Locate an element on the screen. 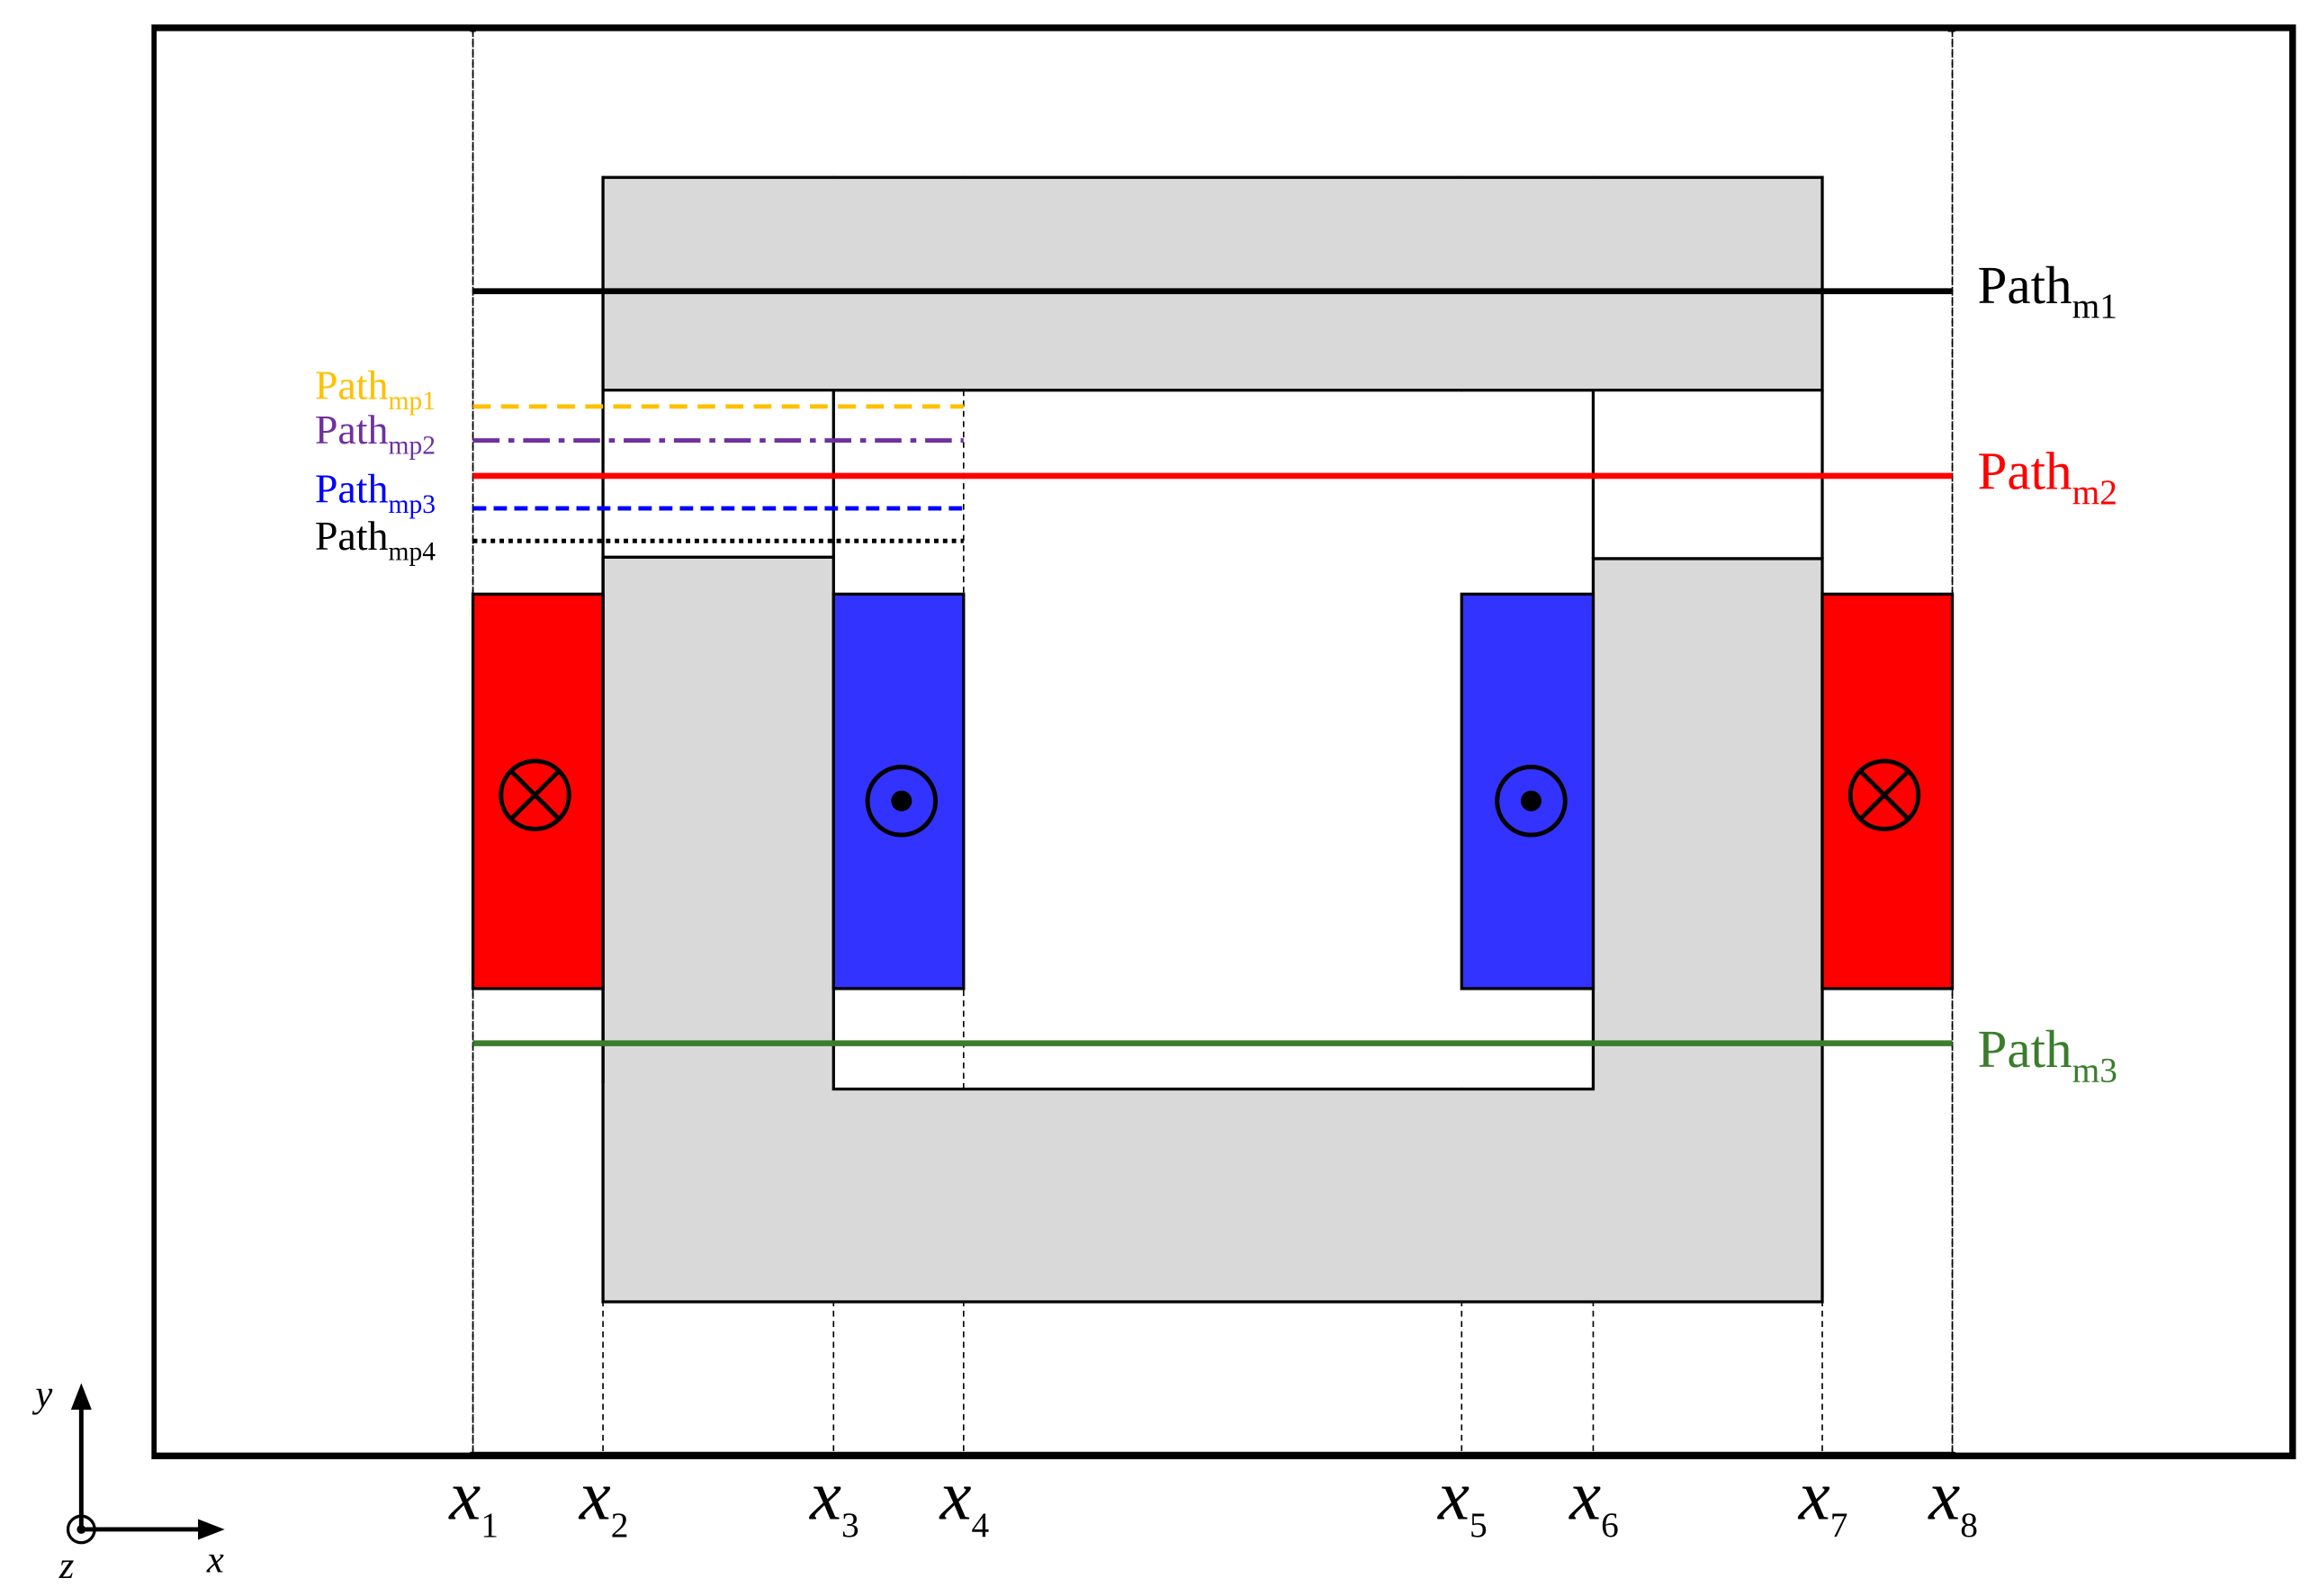 This screenshot has height=1596, width=2310. label-sub: m2 is located at coordinates (2094, 492).